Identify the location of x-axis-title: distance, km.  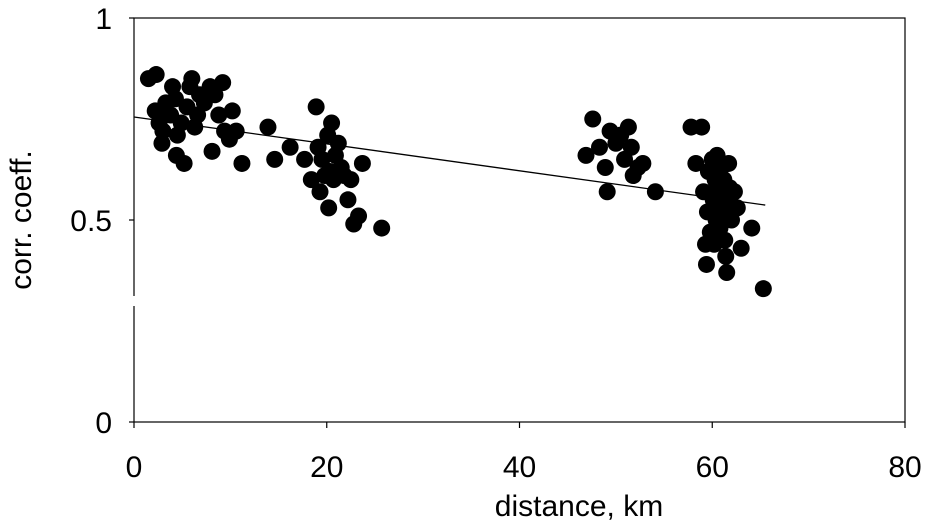
(579, 506).